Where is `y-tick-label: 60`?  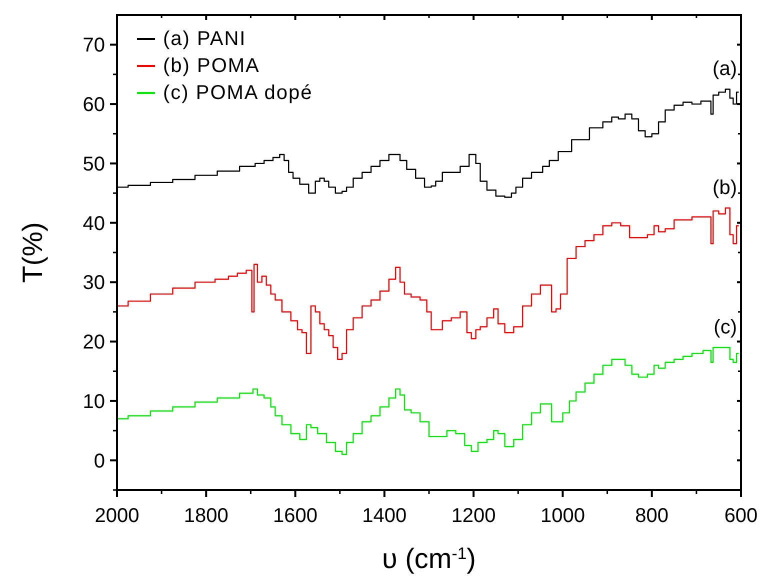 y-tick-label: 60 is located at coordinates (93, 105).